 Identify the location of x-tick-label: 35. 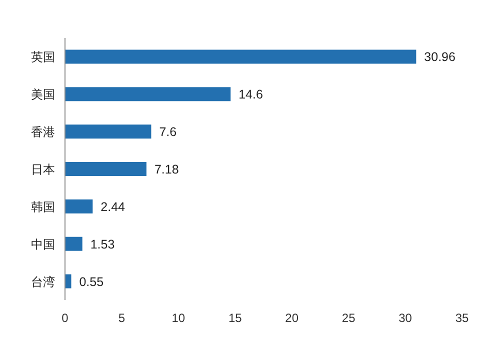
(462, 318).